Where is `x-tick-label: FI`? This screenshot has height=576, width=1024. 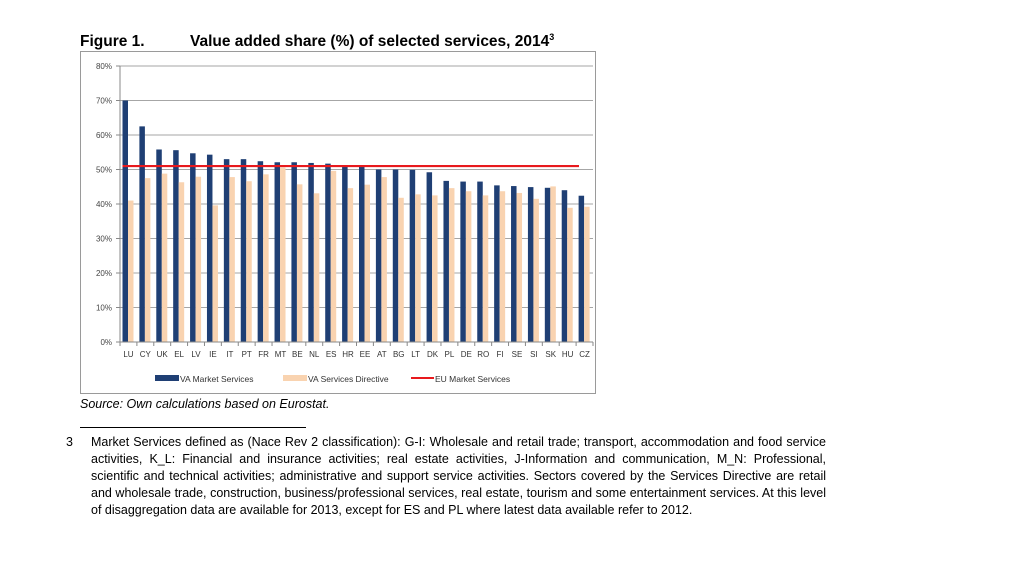 x-tick-label: FI is located at coordinates (500, 354).